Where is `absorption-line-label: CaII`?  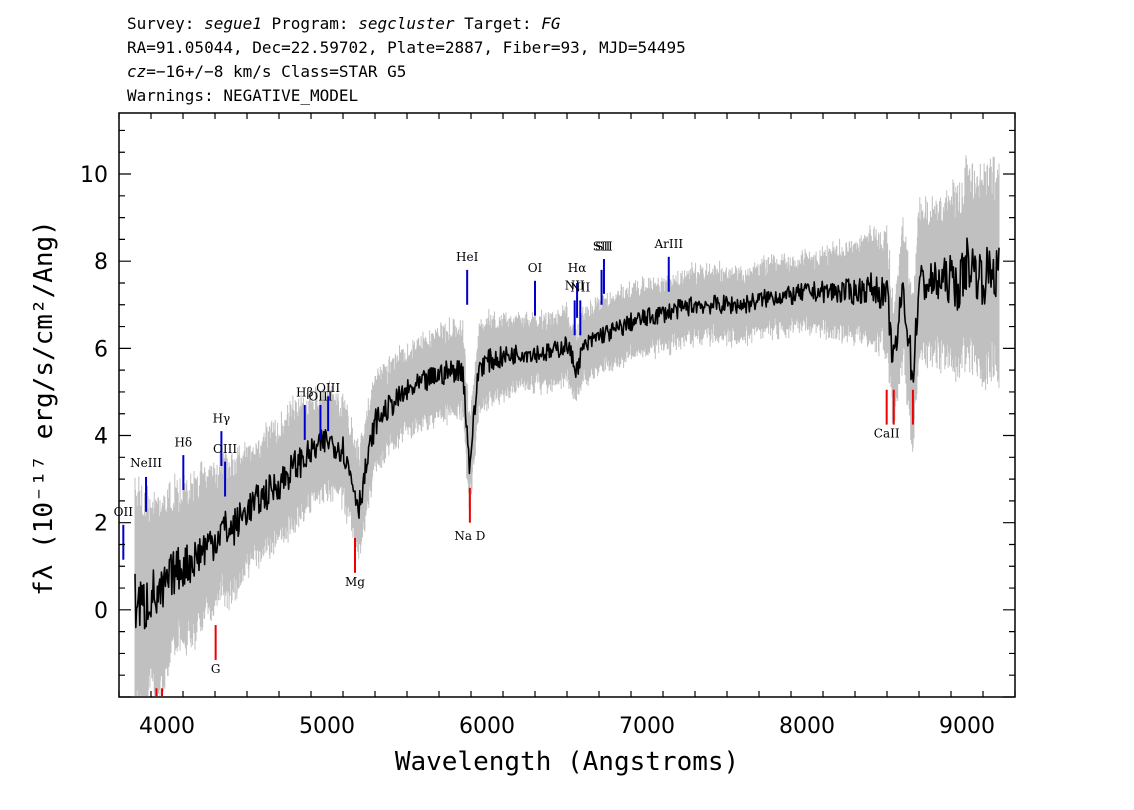 absorption-line-label: CaII is located at coordinates (887, 434).